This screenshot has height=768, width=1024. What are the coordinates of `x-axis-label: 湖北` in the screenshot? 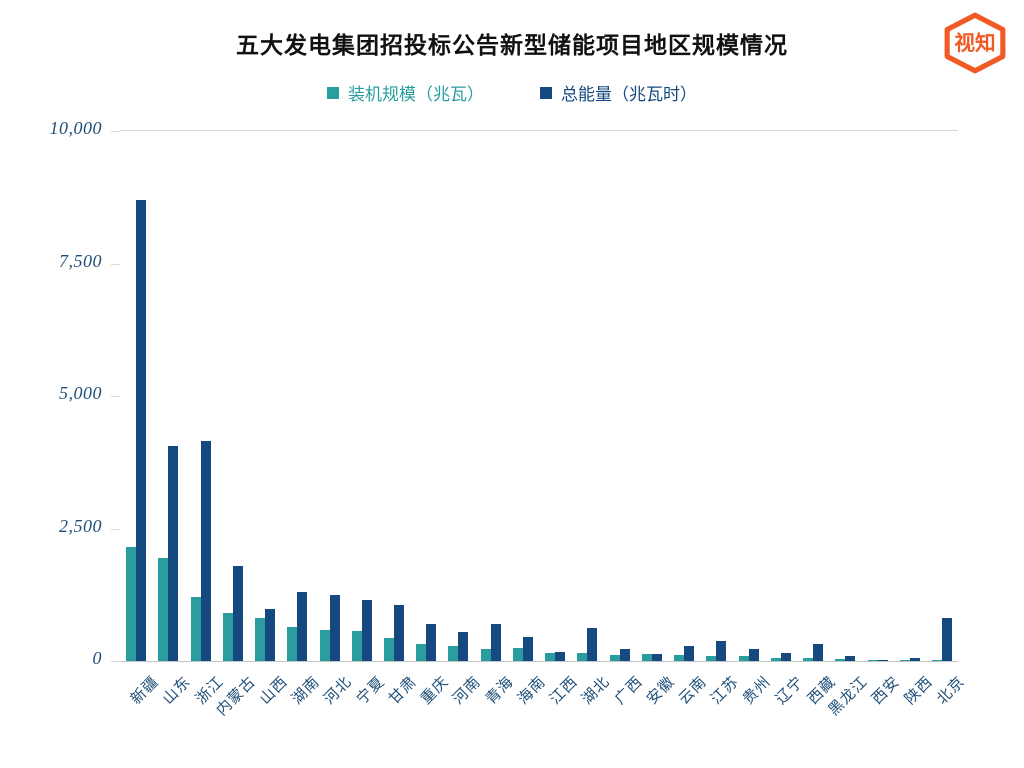 It's located at (596, 690).